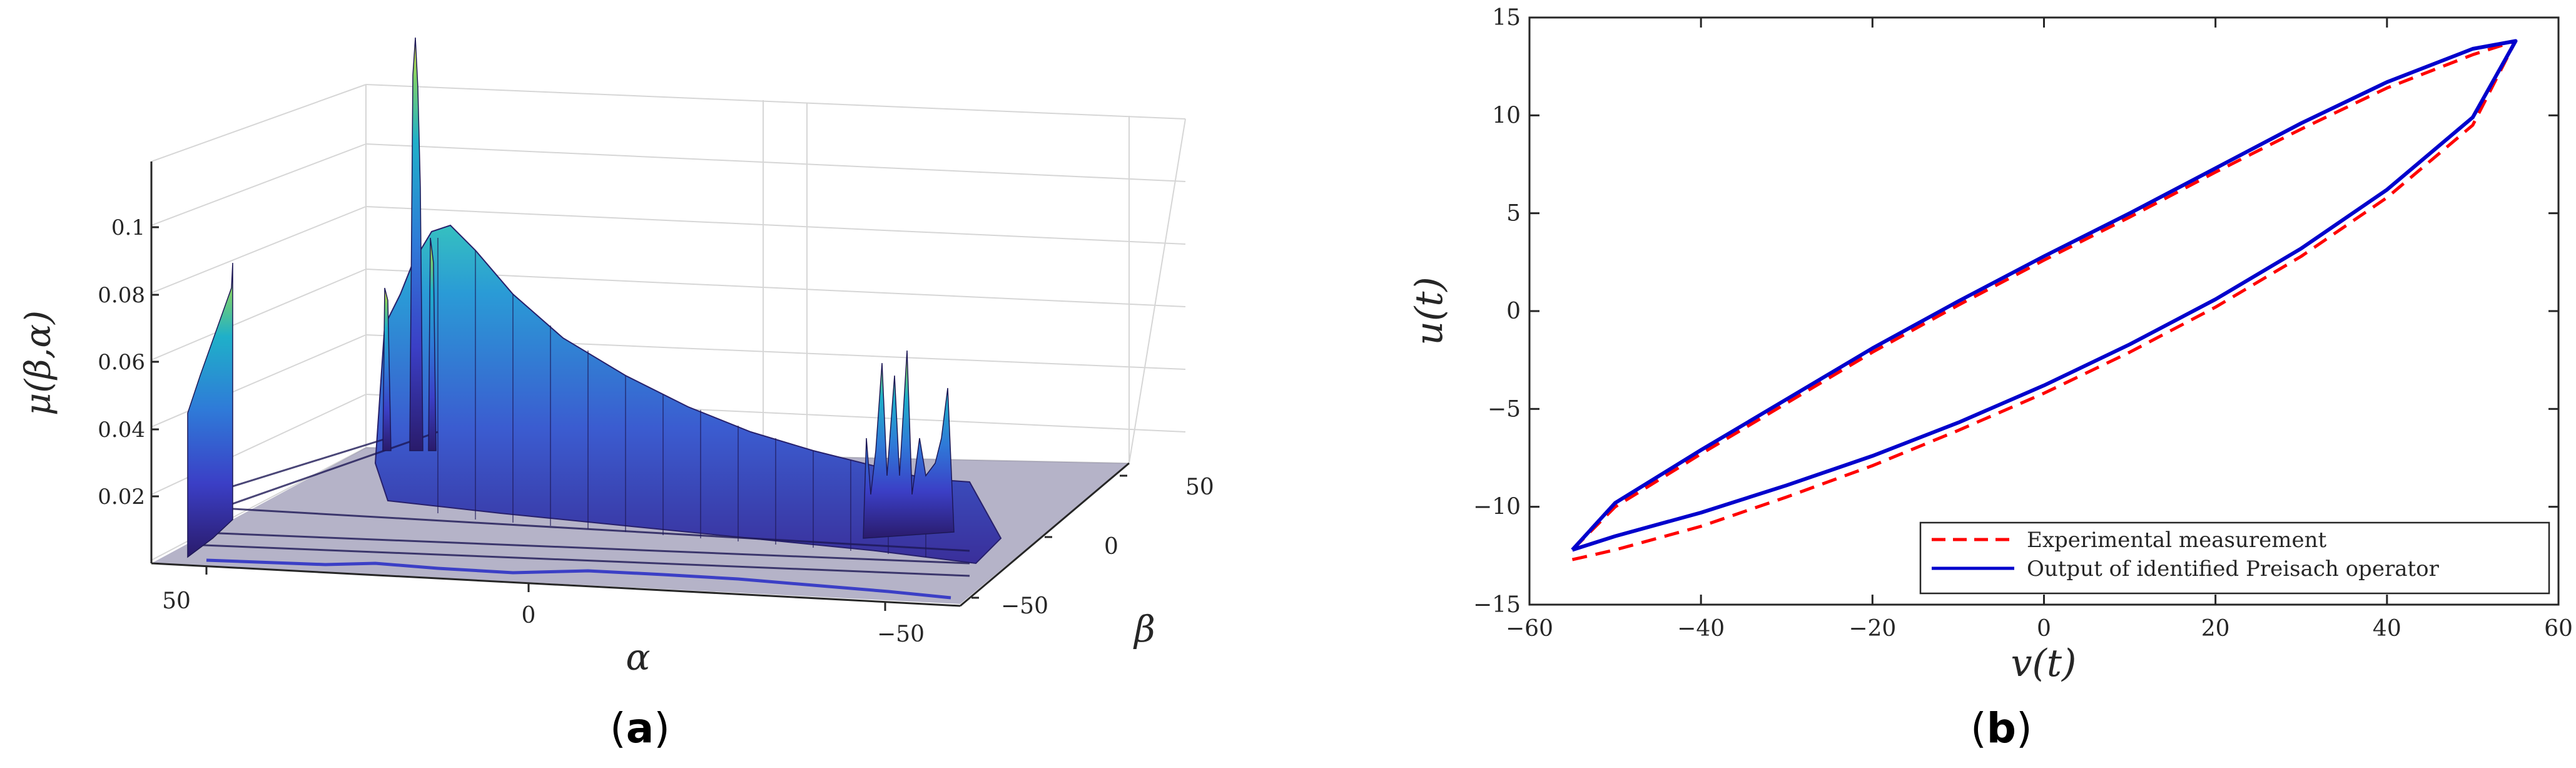  What do you see at coordinates (901, 634) in the screenshot?
I see `alpha-tick-label: −50` at bounding box center [901, 634].